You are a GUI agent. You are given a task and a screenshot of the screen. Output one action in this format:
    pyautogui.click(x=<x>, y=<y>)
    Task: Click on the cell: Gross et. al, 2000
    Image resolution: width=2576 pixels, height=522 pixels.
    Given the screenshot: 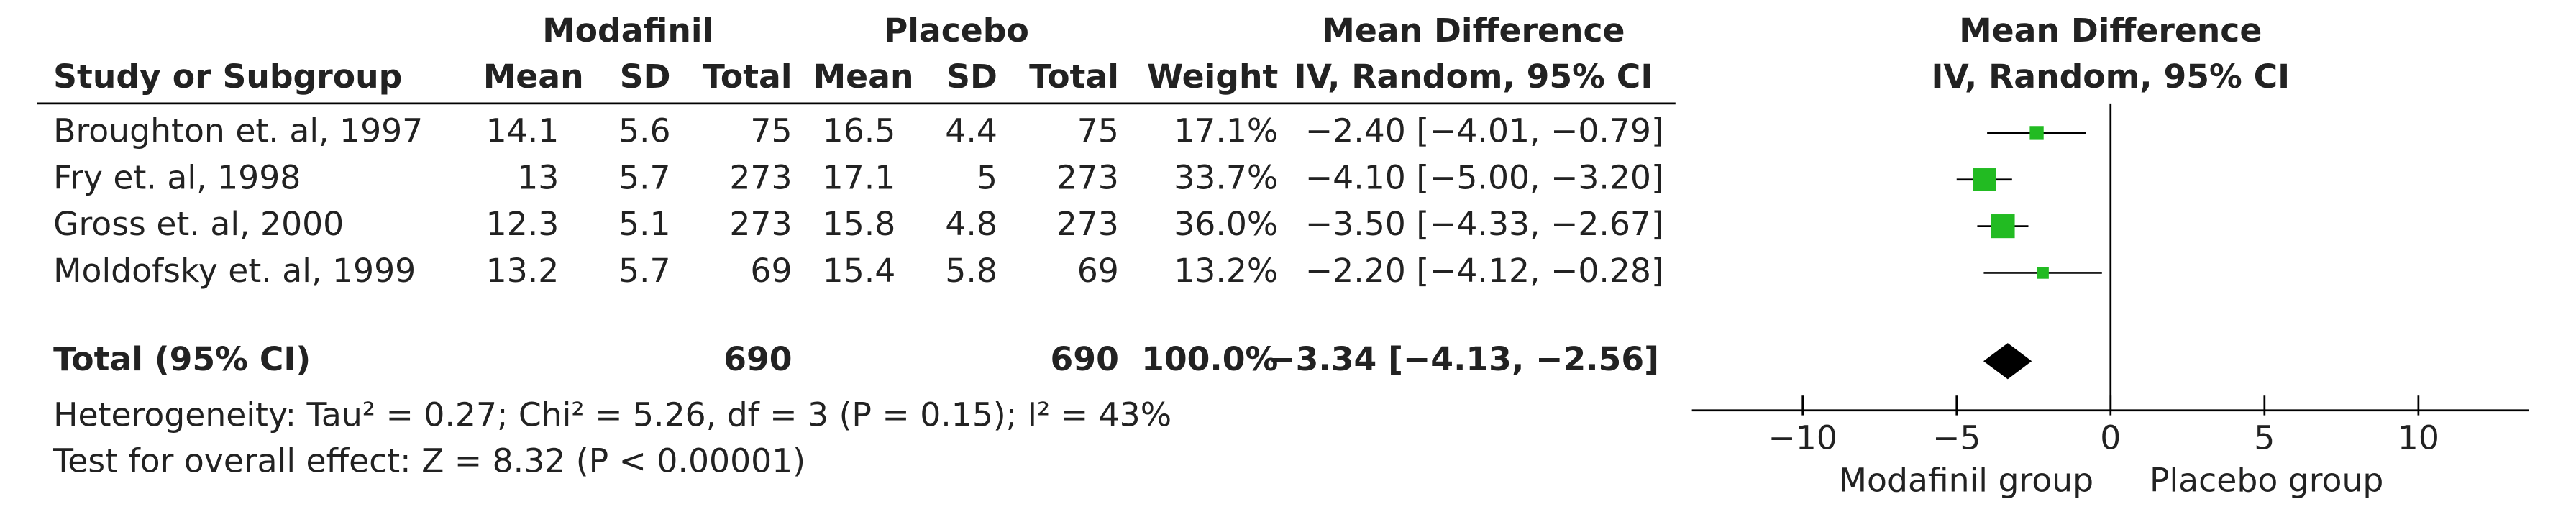 What is the action you would take?
    pyautogui.click(x=198, y=224)
    